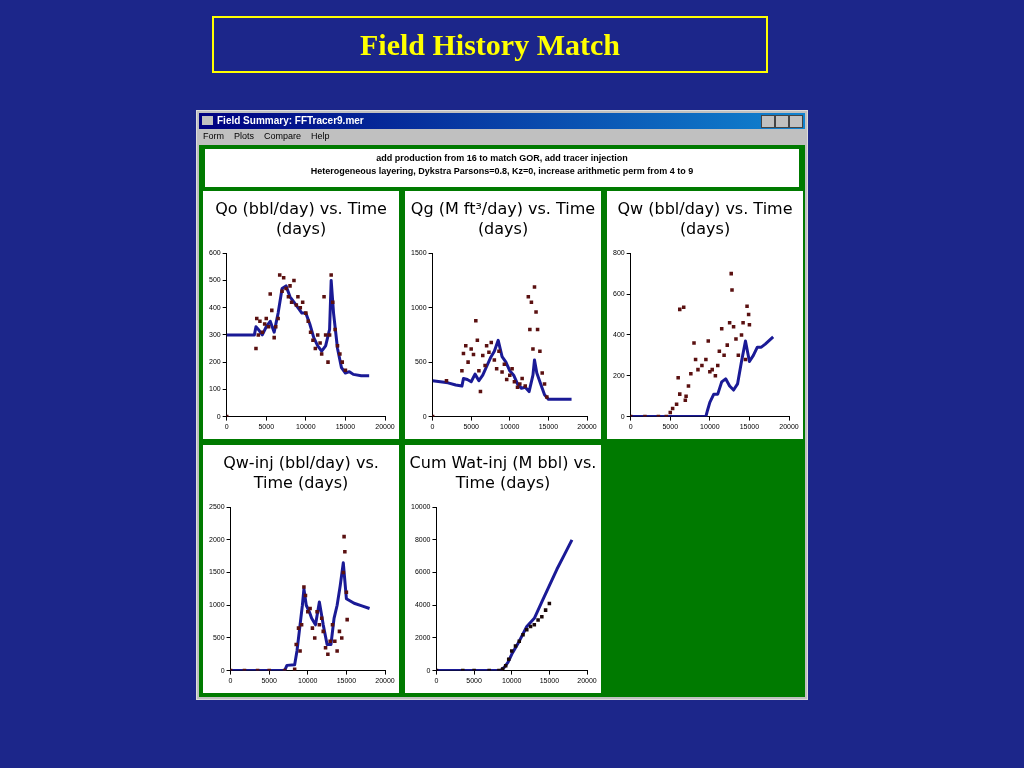 The image size is (1024, 768). What do you see at coordinates (503, 473) in the screenshot?
I see `chart-title: Cum Wat-inj (M bbl) vs. Time (days)` at bounding box center [503, 473].